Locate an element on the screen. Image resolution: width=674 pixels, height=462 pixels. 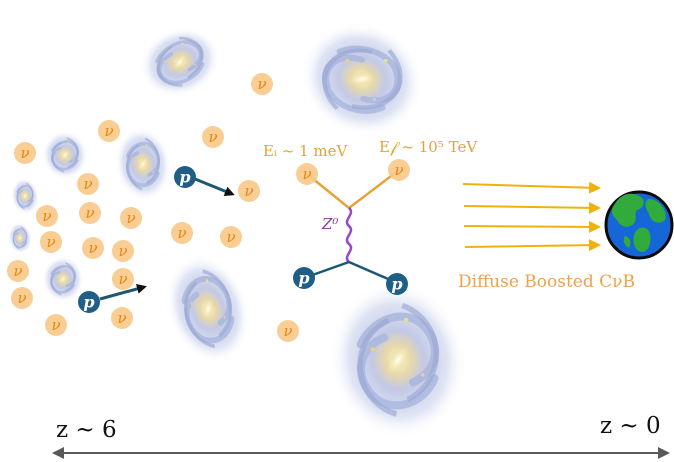
boson-label: Z⁰ is located at coordinates (329, 224).